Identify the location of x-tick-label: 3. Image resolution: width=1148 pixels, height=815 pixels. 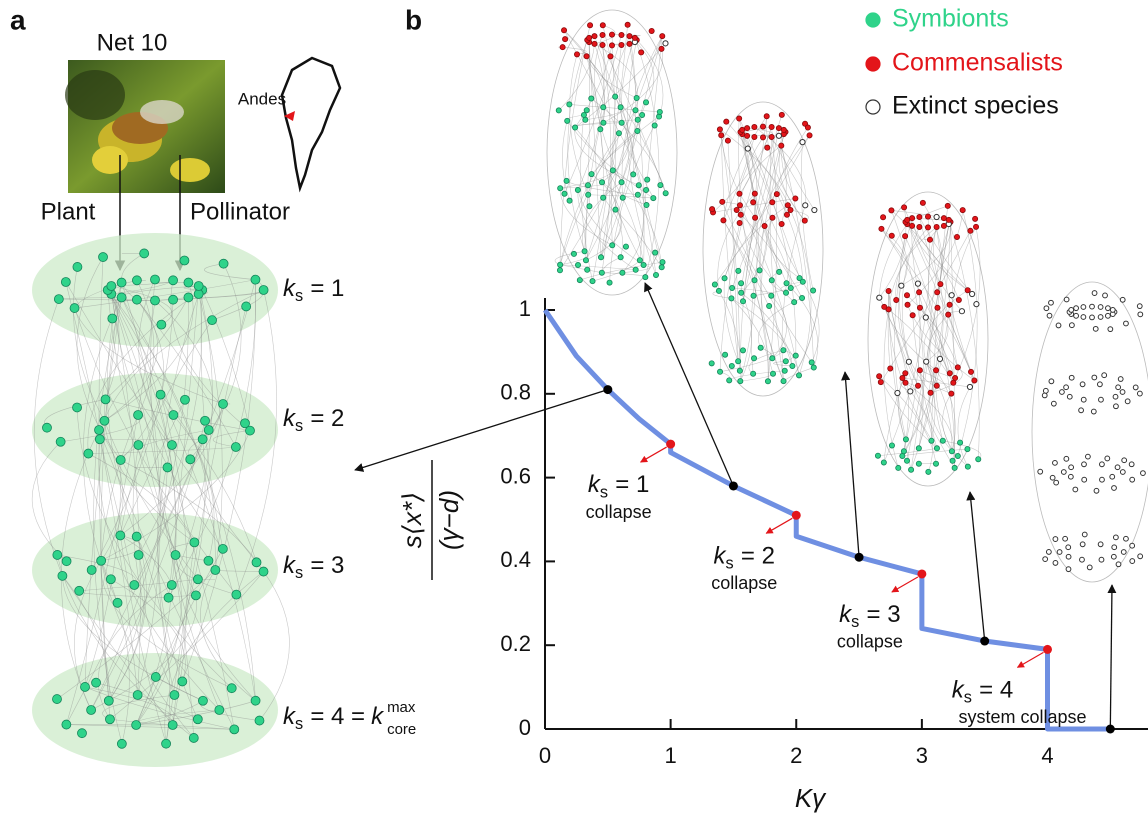
(922, 755).